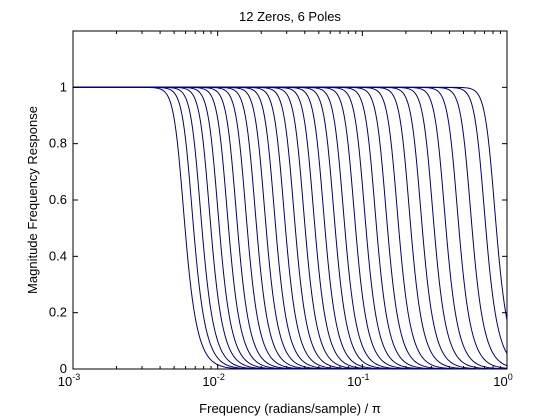 The width and height of the screenshot is (560, 420). Describe the element at coordinates (58, 143) in the screenshot. I see `y-tick-label: 0.8` at that location.